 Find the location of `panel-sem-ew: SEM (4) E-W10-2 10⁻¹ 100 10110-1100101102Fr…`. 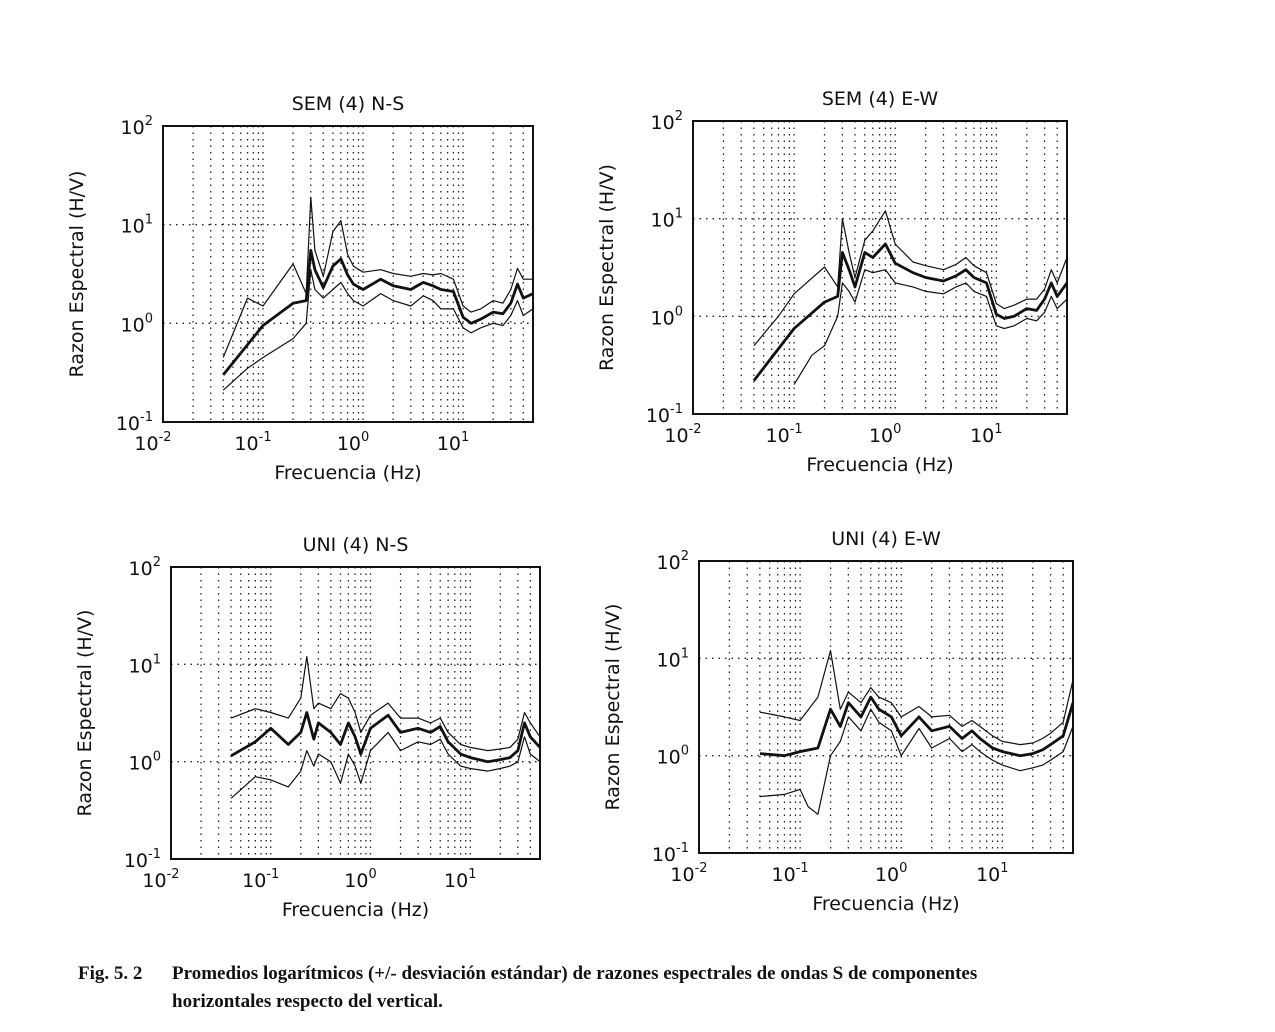

panel-sem-ew: SEM (4) E-W10-2 10⁻¹ 100 10110-1100101102Fr… is located at coordinates (832, 282).